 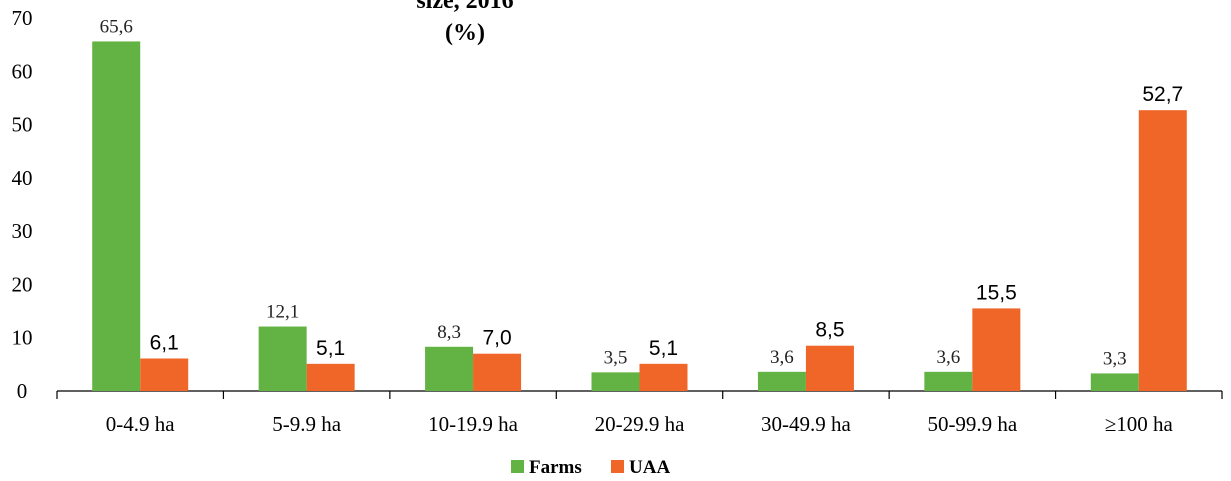 I want to click on y-tick-label: 40, so click(x=22, y=178).